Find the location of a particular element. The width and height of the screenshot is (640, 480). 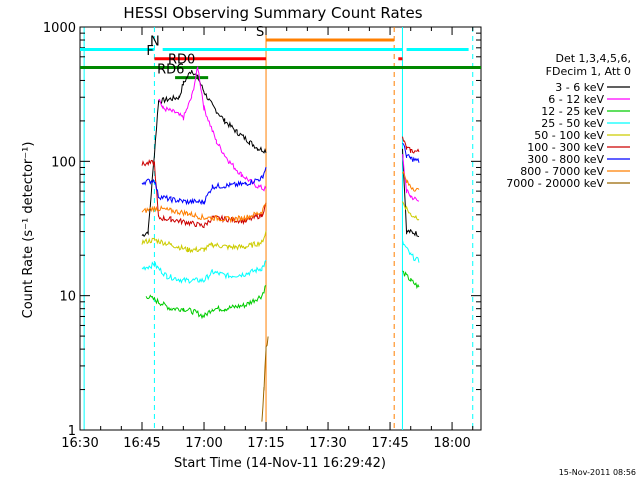

x-tick-label-5: 17:45 is located at coordinates (389, 443).